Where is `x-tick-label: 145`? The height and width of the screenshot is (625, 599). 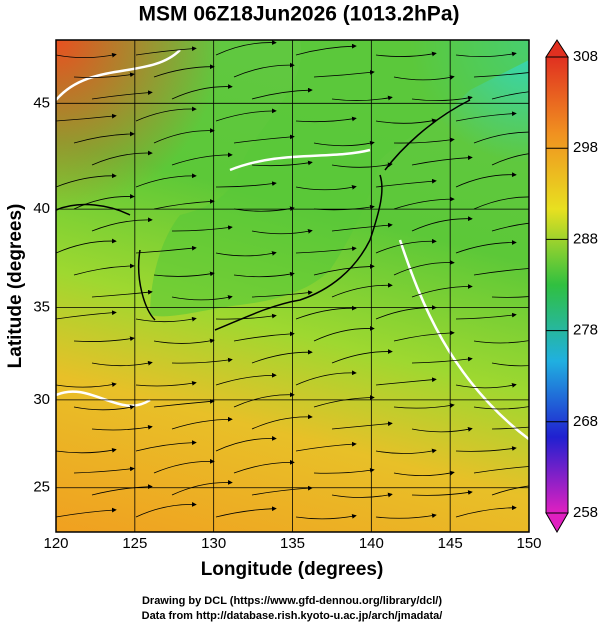
x-tick-label: 145 is located at coordinates (450, 543).